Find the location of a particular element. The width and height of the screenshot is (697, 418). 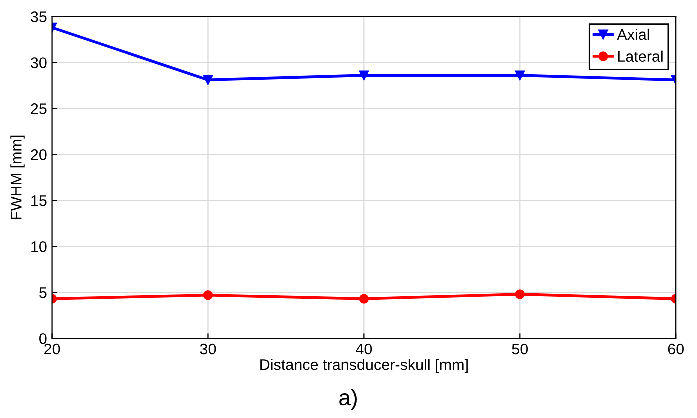

x-tick-label: 30 is located at coordinates (208, 349).